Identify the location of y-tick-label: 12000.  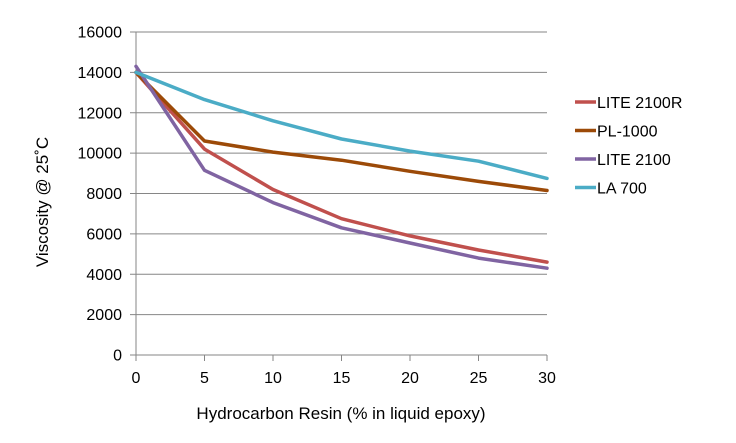
(100, 113).